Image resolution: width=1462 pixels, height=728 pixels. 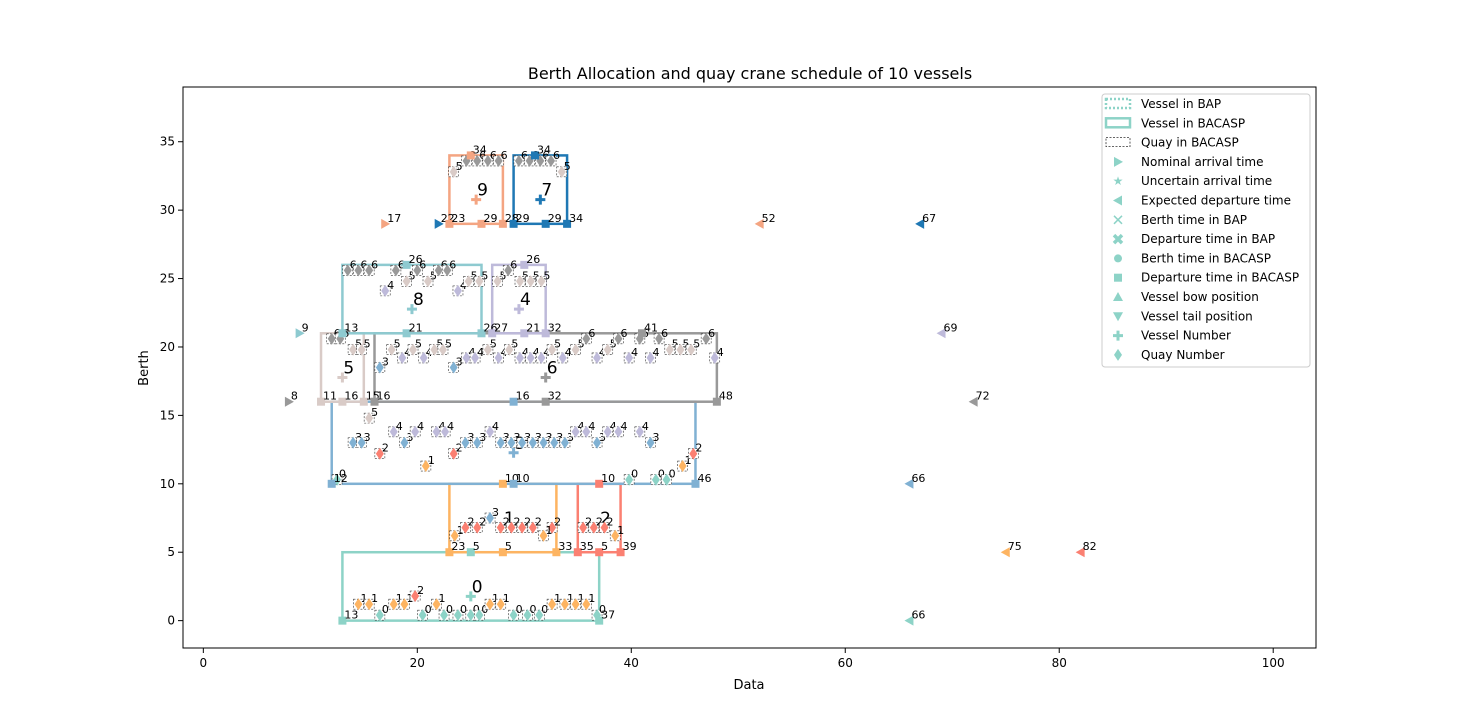 I want to click on legend-swatch, so click(x=1118, y=103).